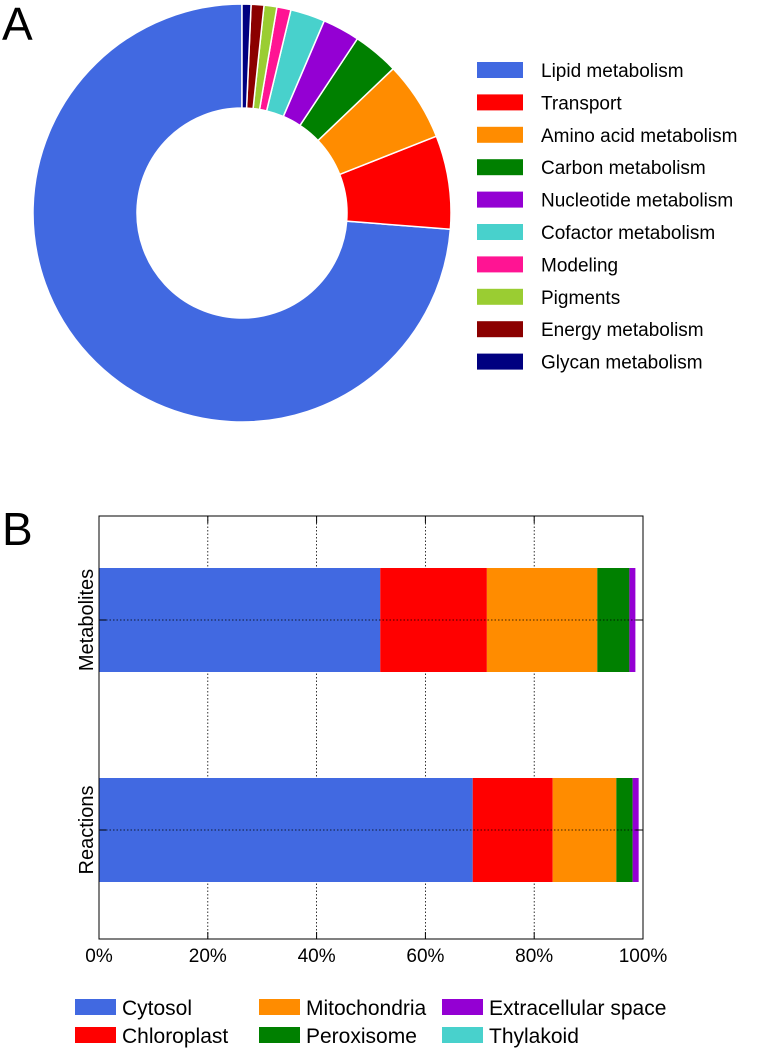 The width and height of the screenshot is (769, 1052). Describe the element at coordinates (500, 134) in the screenshot. I see `legend-swatch-amino-acid-metabolism` at that location.